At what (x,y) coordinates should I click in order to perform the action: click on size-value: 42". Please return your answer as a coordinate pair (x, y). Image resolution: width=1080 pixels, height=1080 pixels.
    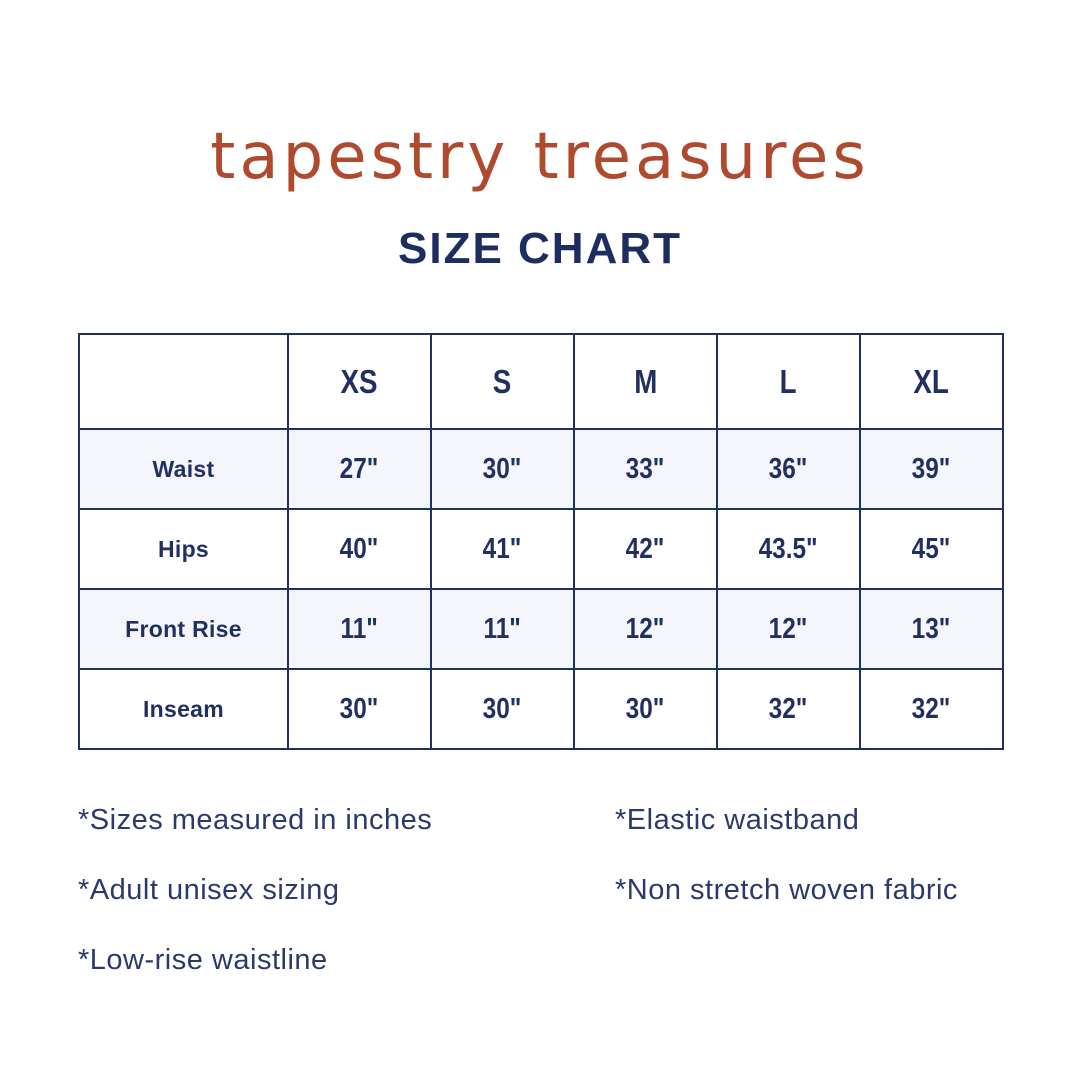
    Looking at the image, I should click on (645, 548).